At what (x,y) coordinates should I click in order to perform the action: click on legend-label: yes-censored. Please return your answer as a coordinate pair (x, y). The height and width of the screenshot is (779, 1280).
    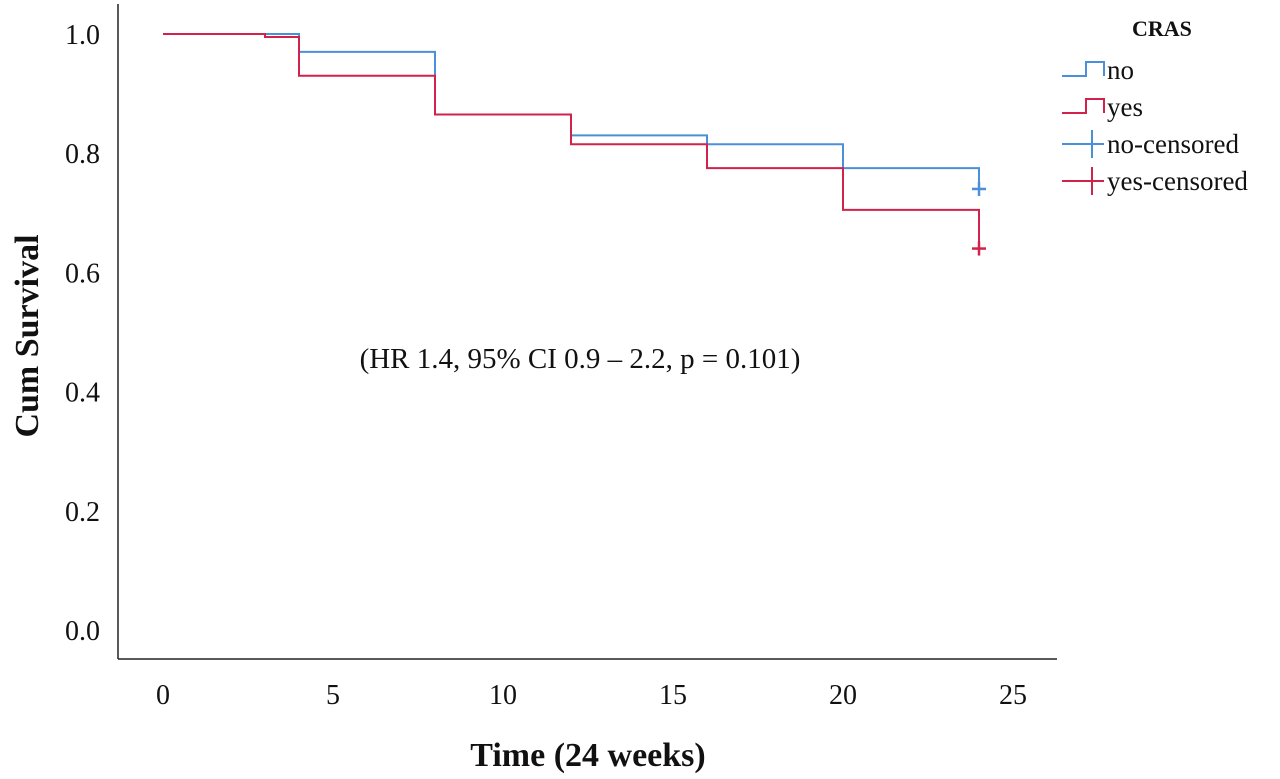
    Looking at the image, I should click on (1177, 181).